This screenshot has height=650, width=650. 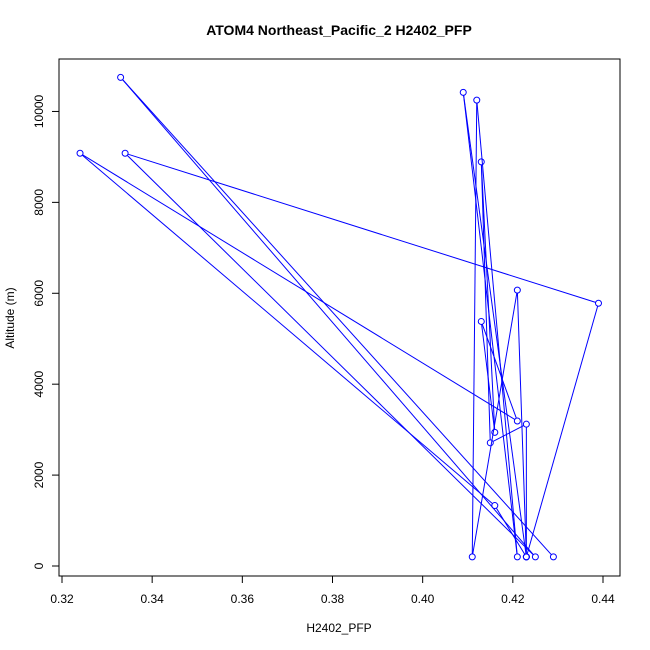 I want to click on y-tick-label: 8000, so click(x=39, y=202).